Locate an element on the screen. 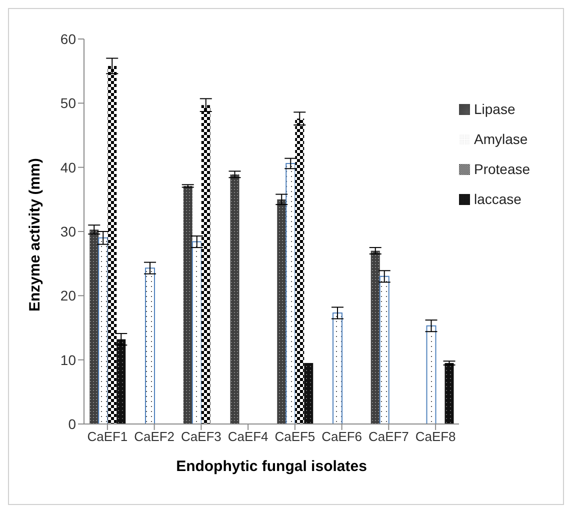  y-tick-label: 10 is located at coordinates (68, 360).